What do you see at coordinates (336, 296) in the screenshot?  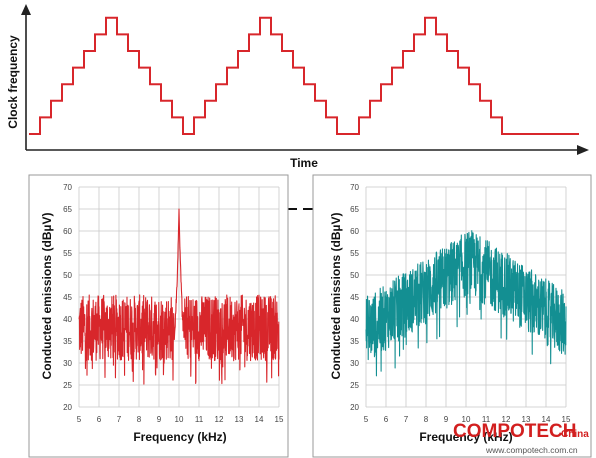 I see `right-y-axis-label: Conducted emissions (dBµV)` at bounding box center [336, 296].